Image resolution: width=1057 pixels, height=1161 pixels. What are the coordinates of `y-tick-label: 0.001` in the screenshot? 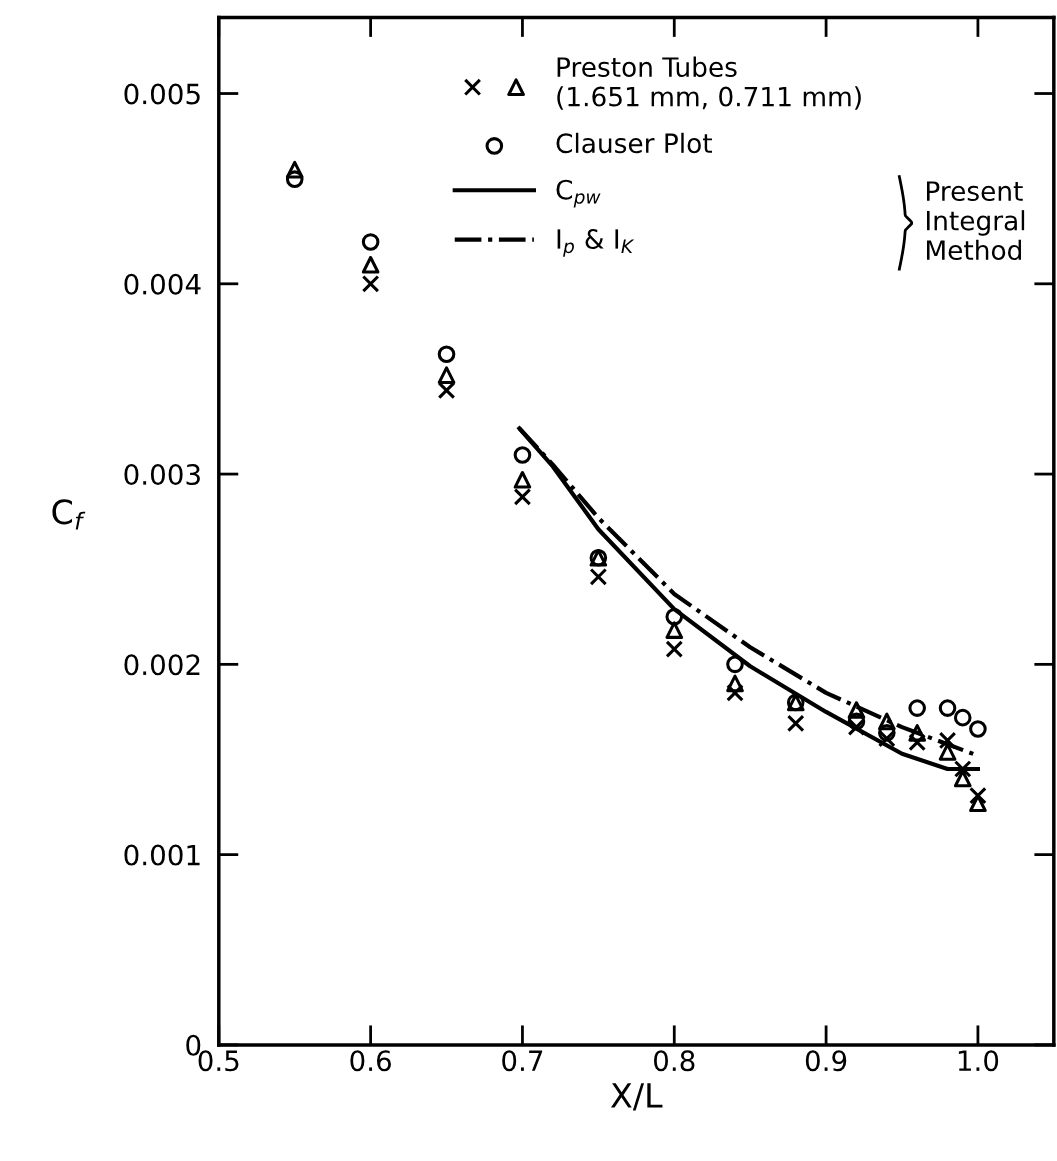 It's located at (162, 855).